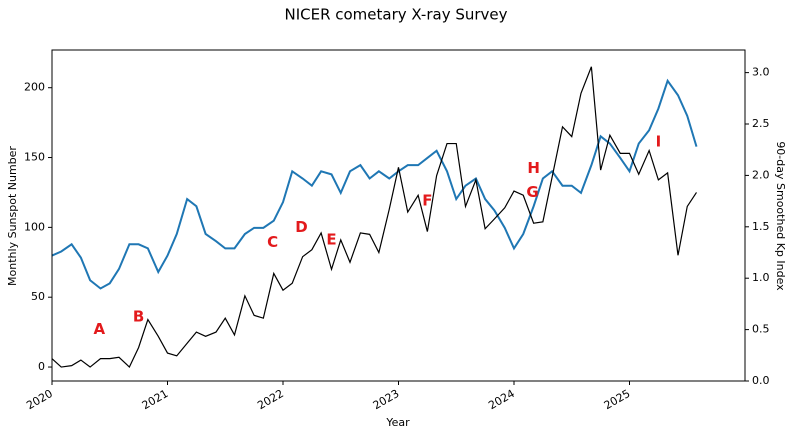 The width and height of the screenshot is (792, 433). I want to click on y-tick-label: 0, so click(41, 366).